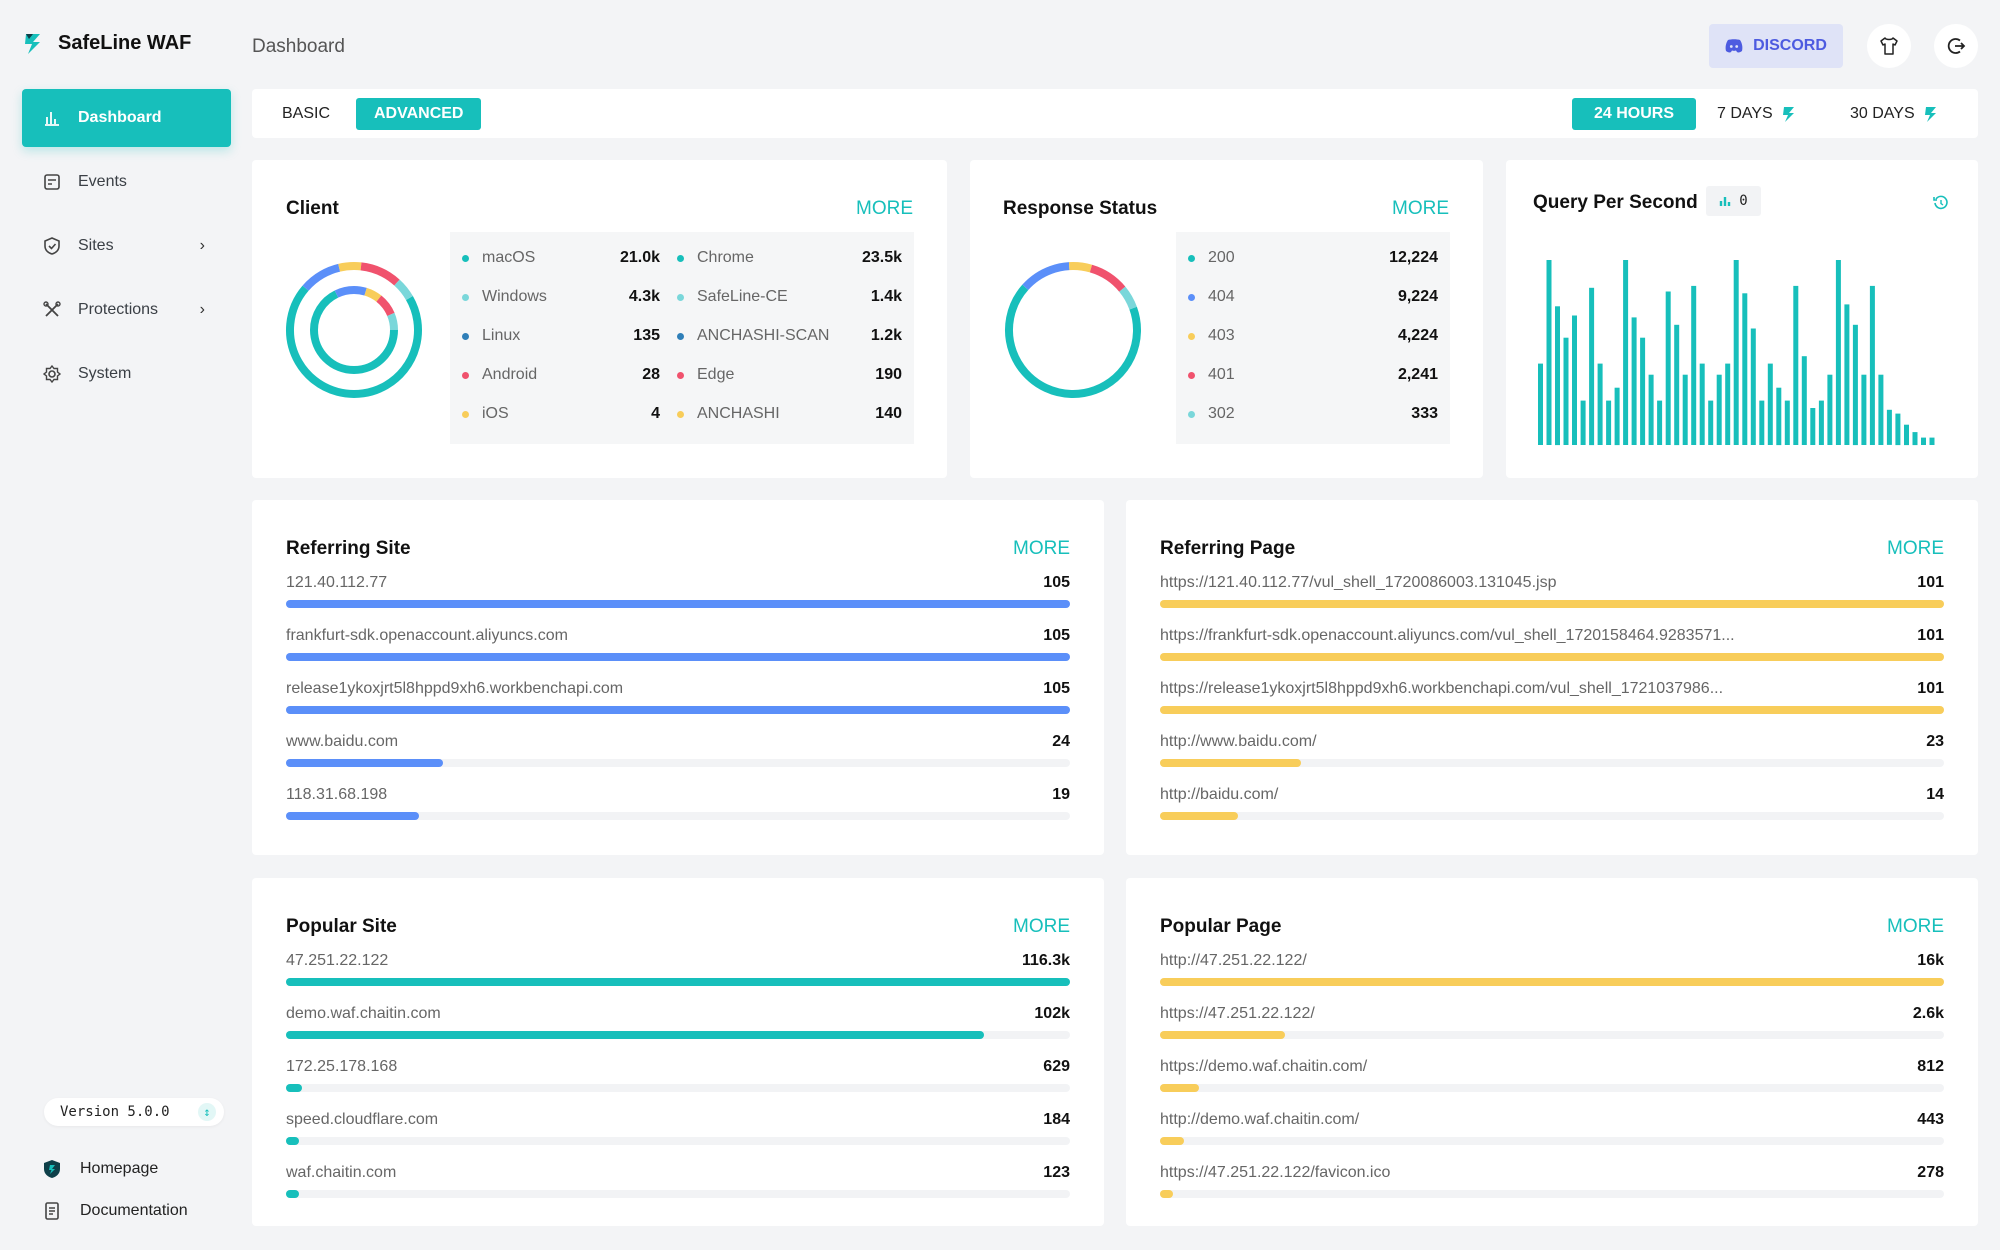  Describe the element at coordinates (1233, 960) in the screenshot. I see `item-label: http://47.251.22.122/` at that location.